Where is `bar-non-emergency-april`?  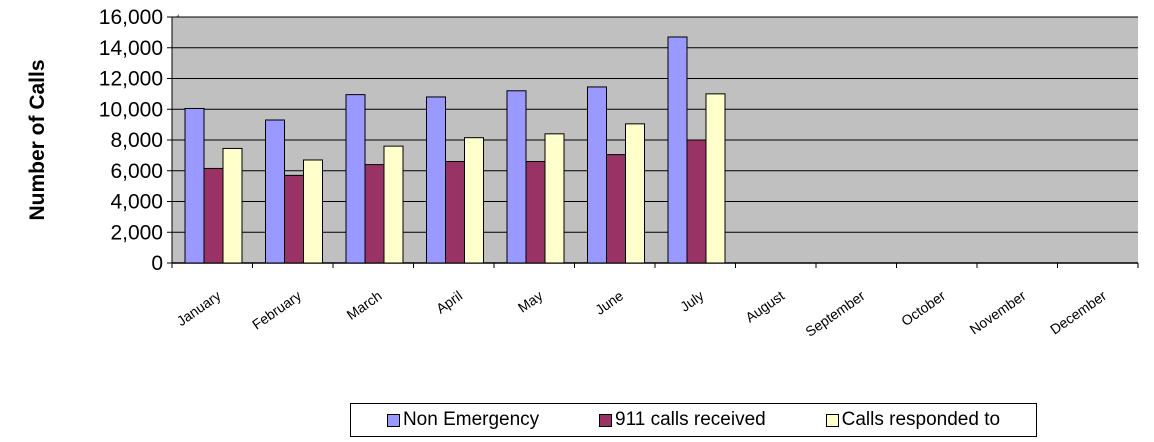
bar-non-emergency-april is located at coordinates (436, 180).